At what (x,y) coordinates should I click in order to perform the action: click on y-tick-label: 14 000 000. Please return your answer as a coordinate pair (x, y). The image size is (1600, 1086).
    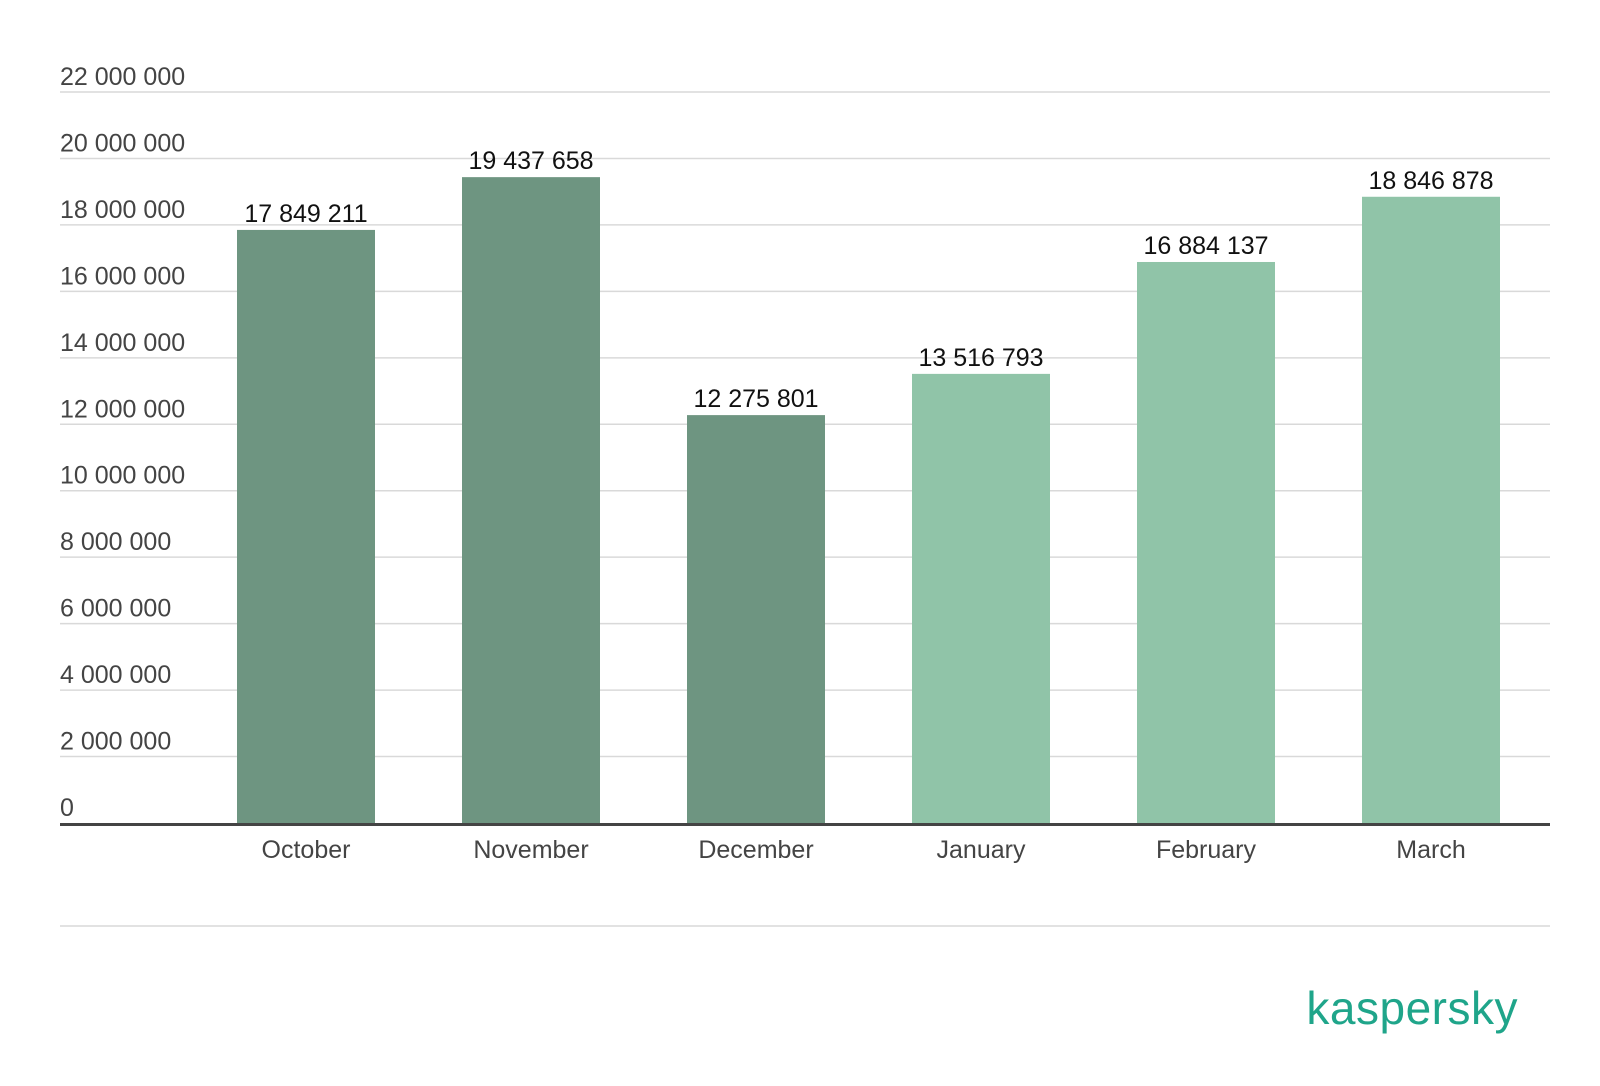
    Looking at the image, I should click on (122, 343).